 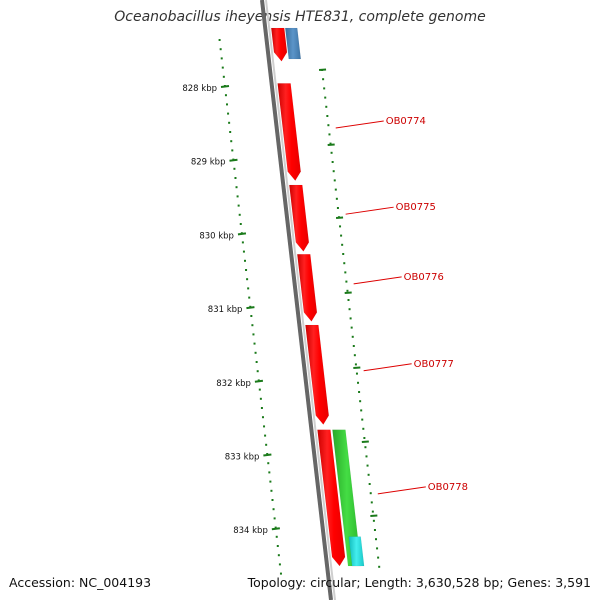 What do you see at coordinates (416, 207) in the screenshot?
I see `gene-label: OB0775` at bounding box center [416, 207].